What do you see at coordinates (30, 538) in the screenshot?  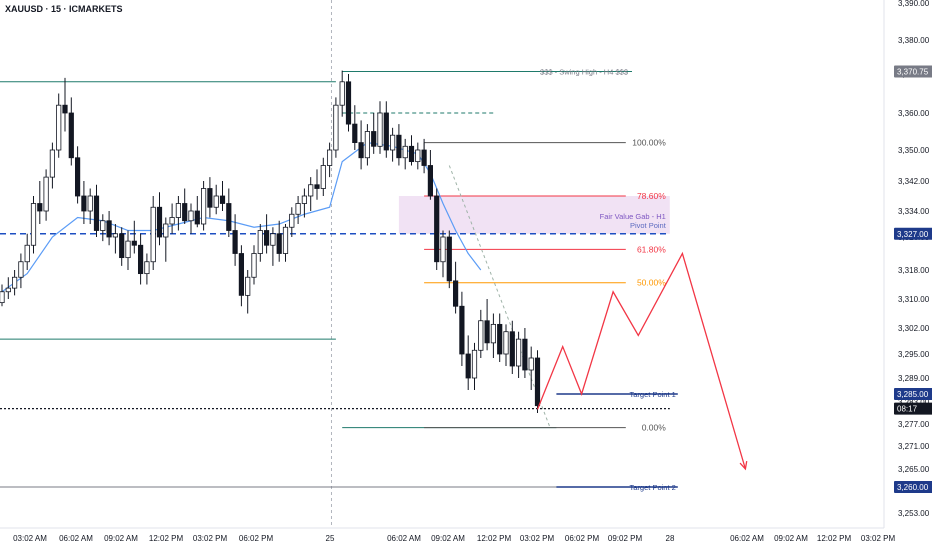 I see `x-tick-label: 03:02 AM` at bounding box center [30, 538].